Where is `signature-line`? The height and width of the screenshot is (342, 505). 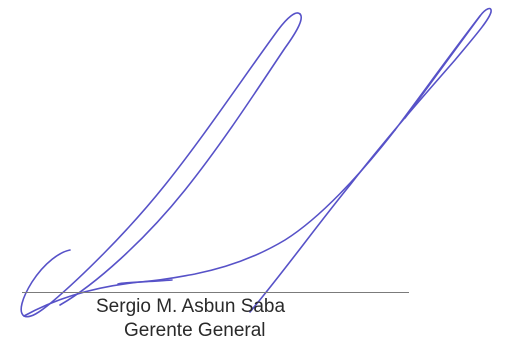
signature-line is located at coordinates (215, 292).